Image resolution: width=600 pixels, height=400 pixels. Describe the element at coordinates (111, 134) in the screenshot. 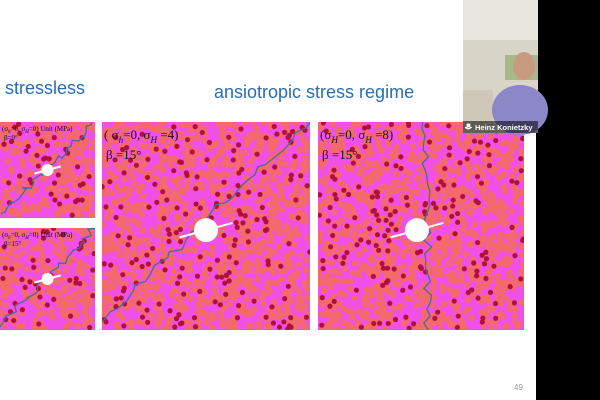

I see `label-part: ( σ` at that location.